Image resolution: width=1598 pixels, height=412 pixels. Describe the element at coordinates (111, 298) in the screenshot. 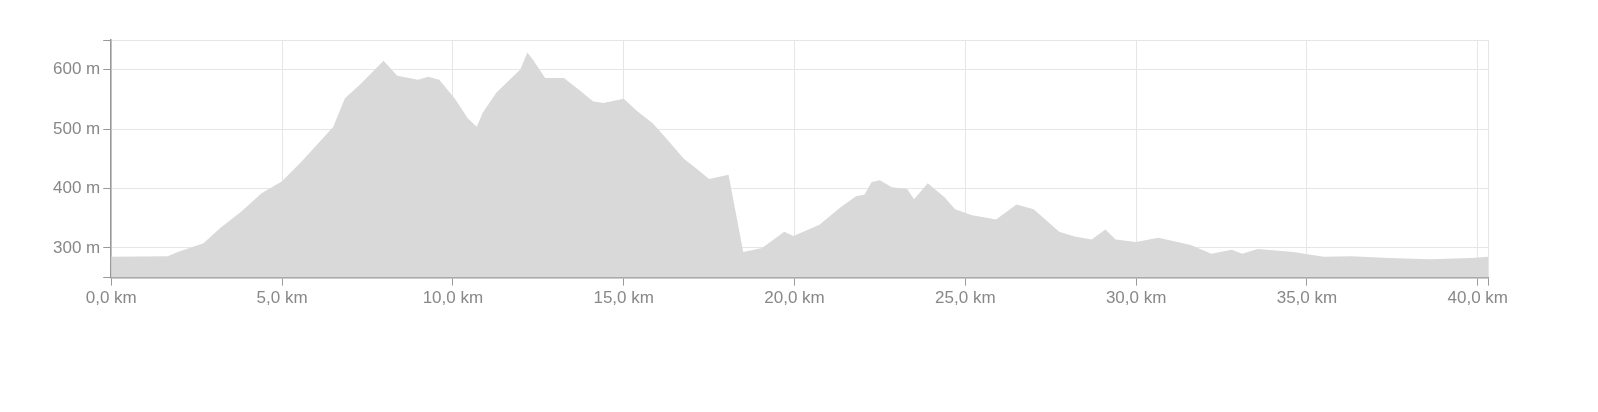

I see `x-tick-label: 0,0 km` at that location.